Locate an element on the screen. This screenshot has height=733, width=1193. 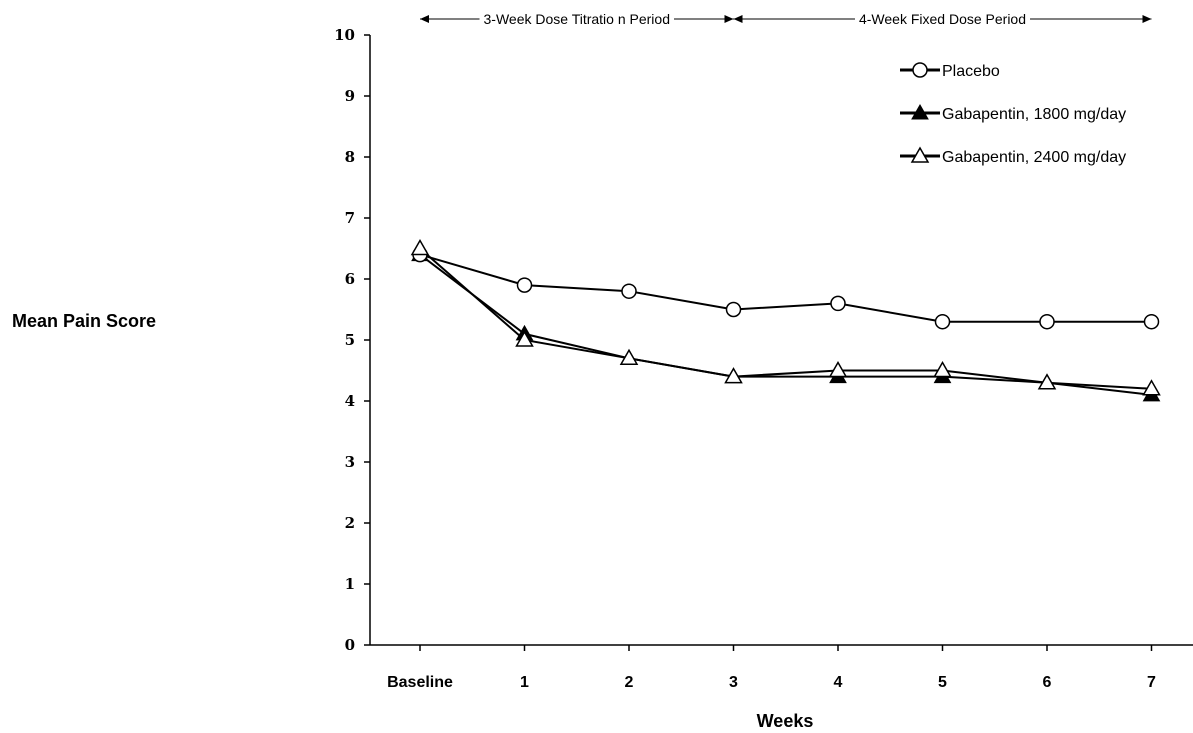
y-tick-label: 5 is located at coordinates (350, 340).